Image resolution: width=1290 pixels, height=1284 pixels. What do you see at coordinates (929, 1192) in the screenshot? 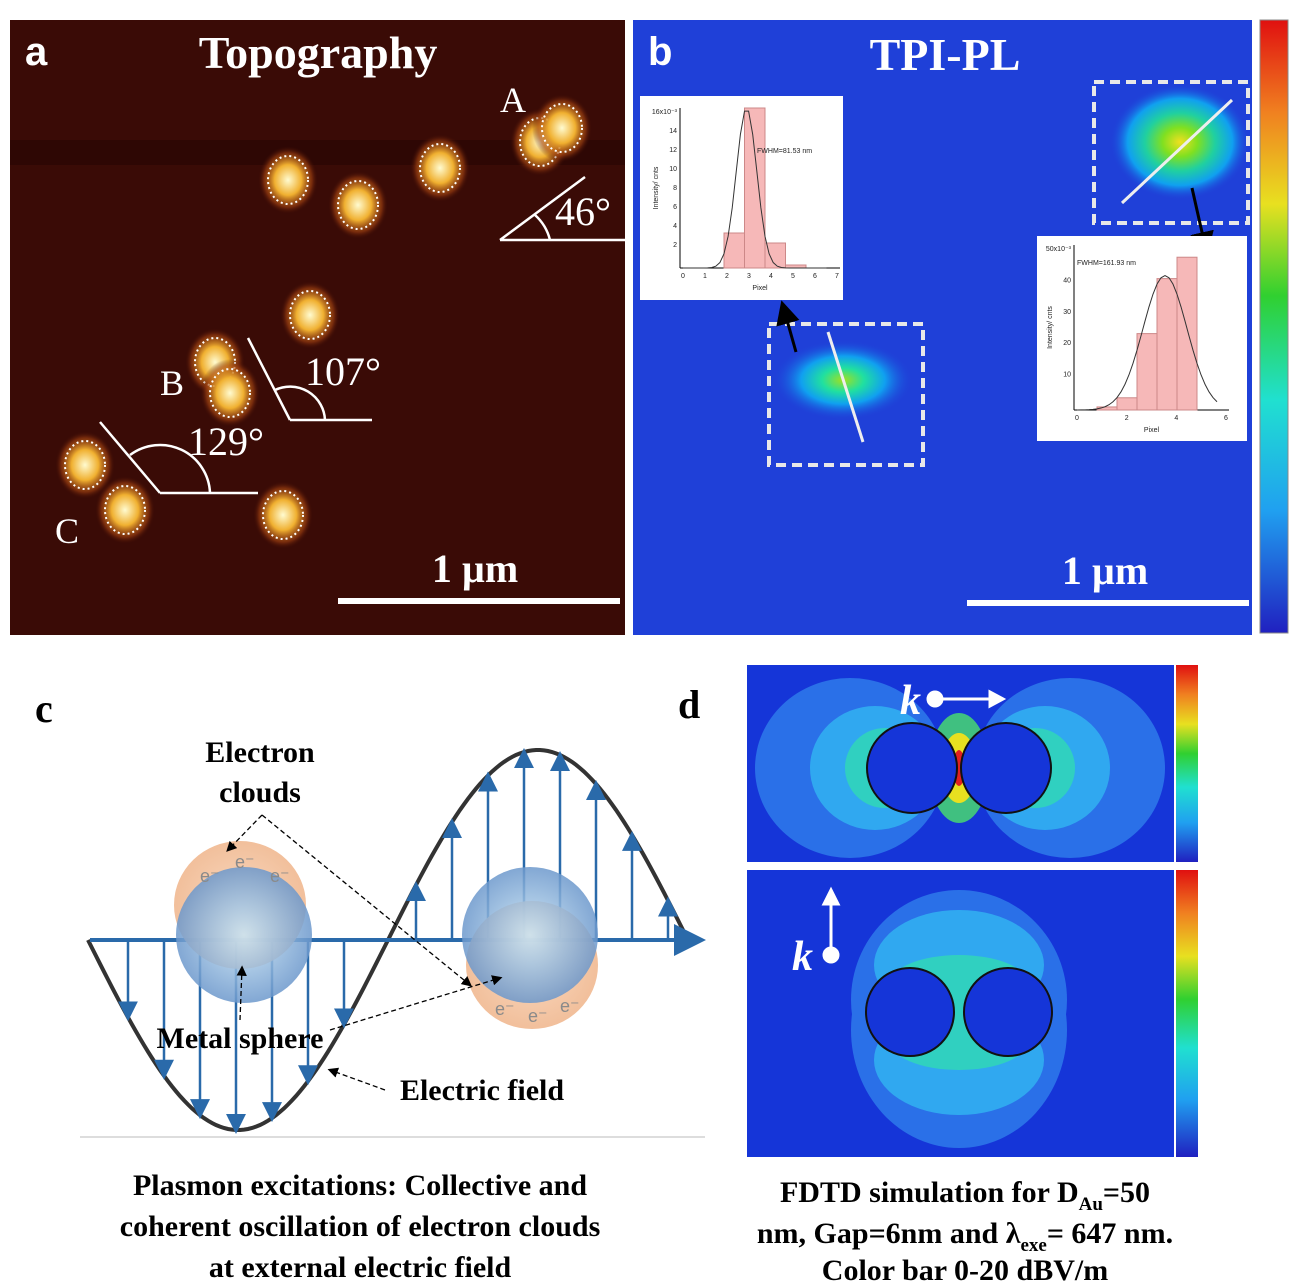
I see `caption-text: FDTD simulation for D` at bounding box center [929, 1192].